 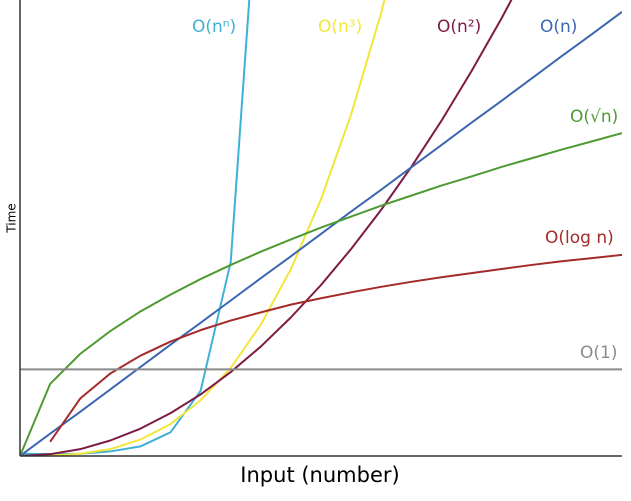 What do you see at coordinates (594, 117) in the screenshot?
I see `legend-entry: O(√n)` at bounding box center [594, 117].